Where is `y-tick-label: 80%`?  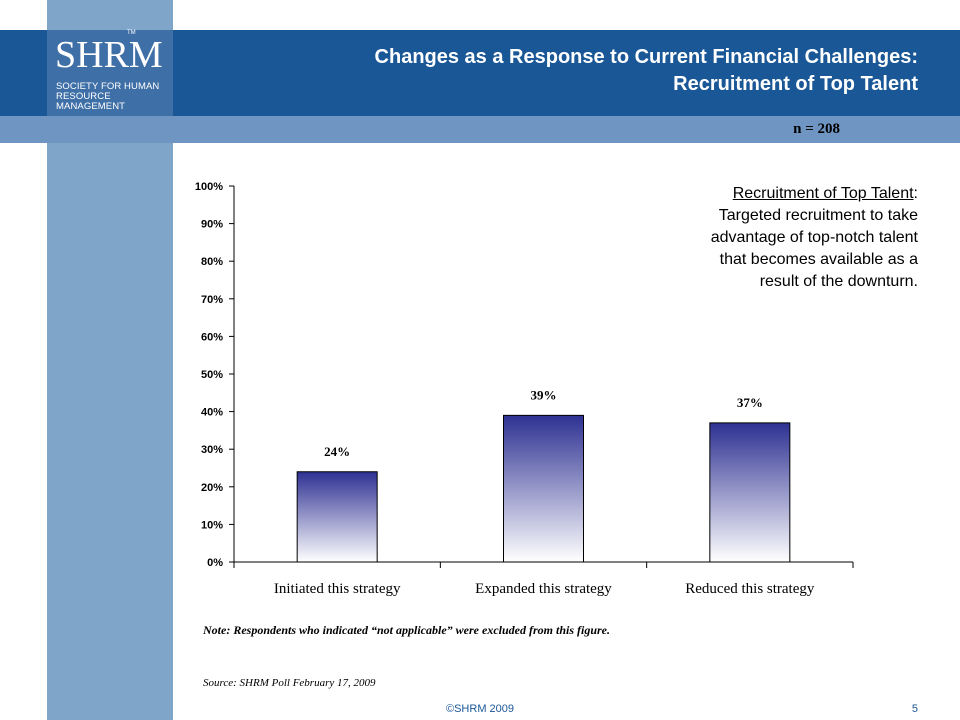
y-tick-label: 80% is located at coordinates (212, 262).